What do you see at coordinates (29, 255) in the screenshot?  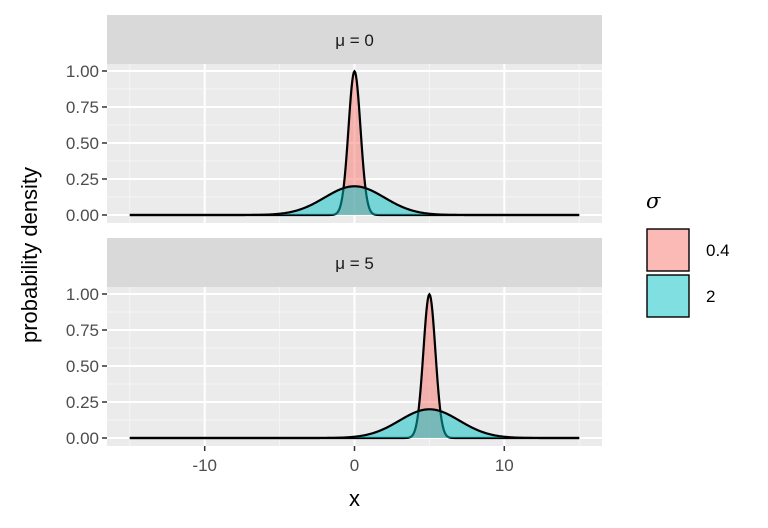 I see `y-axis-title: probability density` at bounding box center [29, 255].